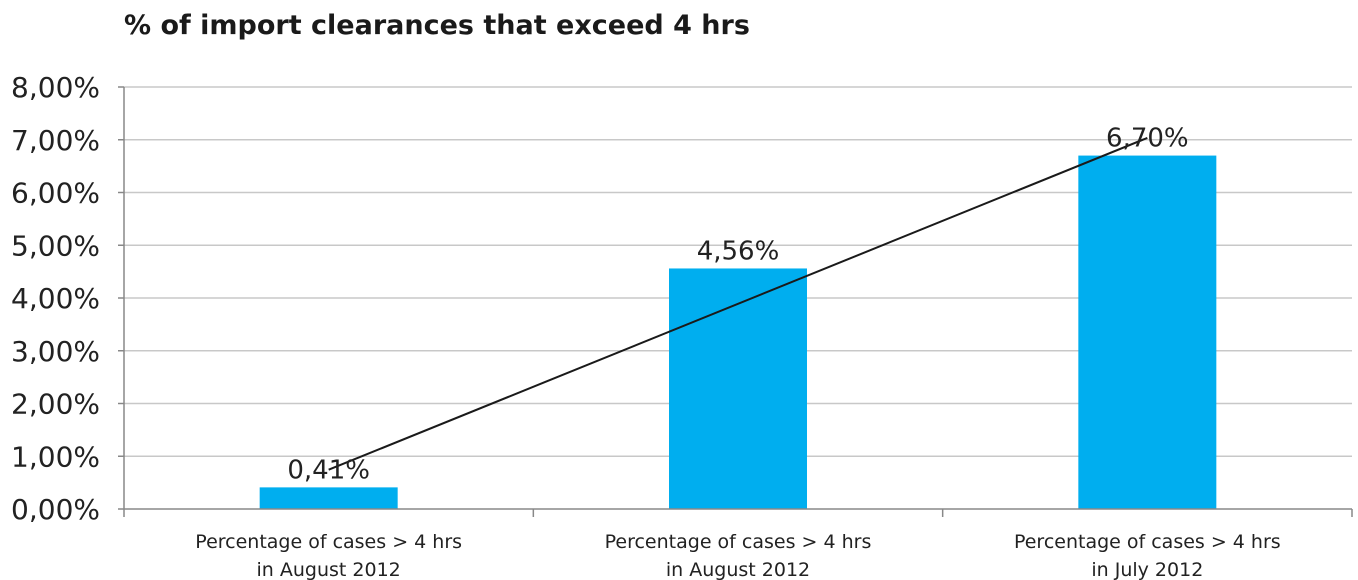  Describe the element at coordinates (55, 140) in the screenshot. I see `y-tick-label: 7,00%` at that location.